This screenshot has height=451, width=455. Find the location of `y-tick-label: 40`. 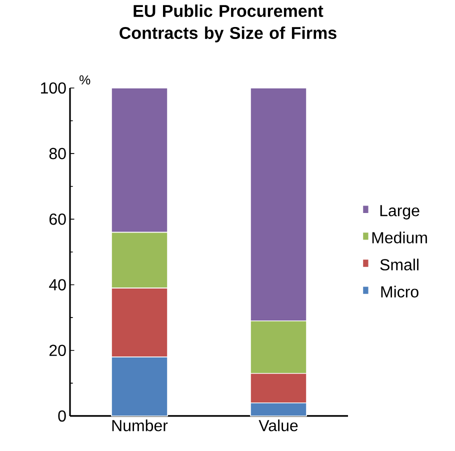

y-tick-label: 40 is located at coordinates (57, 284).